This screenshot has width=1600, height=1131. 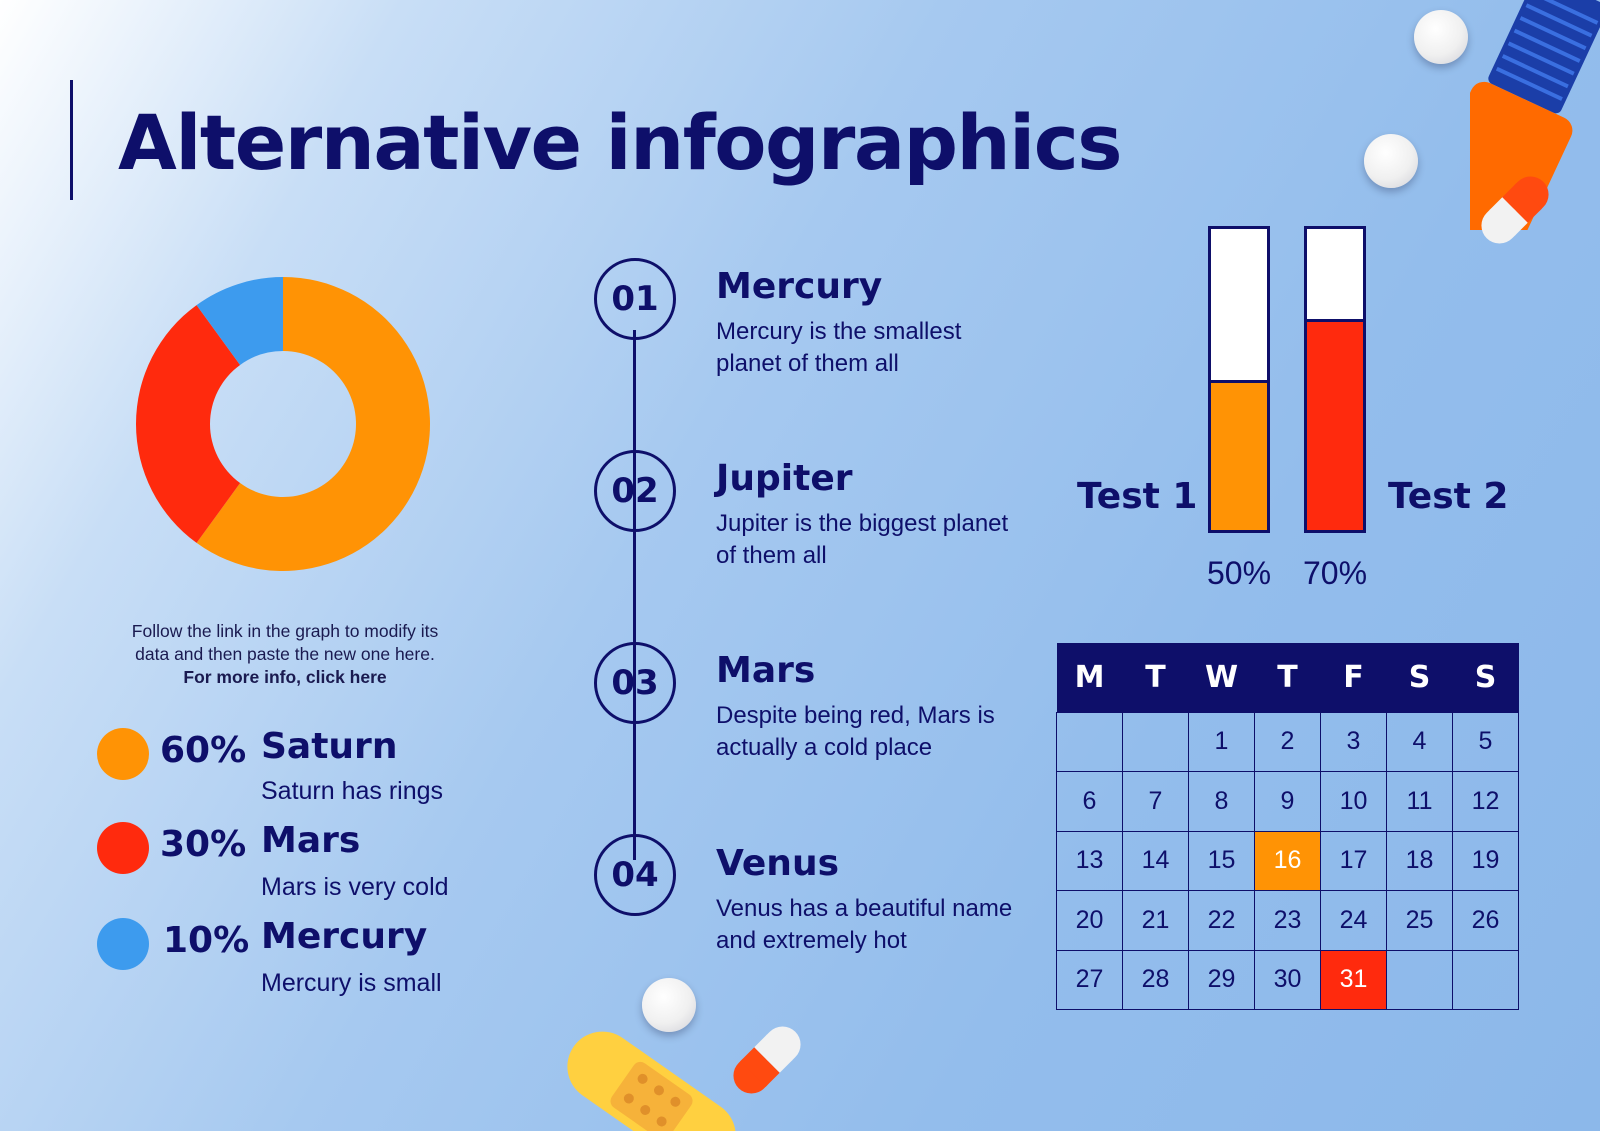 I want to click on calendar-day: 8, so click(x=1221, y=801).